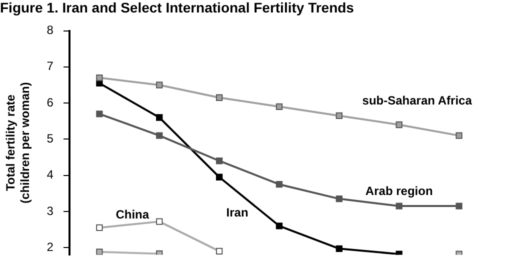 This screenshot has width=520, height=272. I want to click on y-tick-label: 7, so click(50, 66).